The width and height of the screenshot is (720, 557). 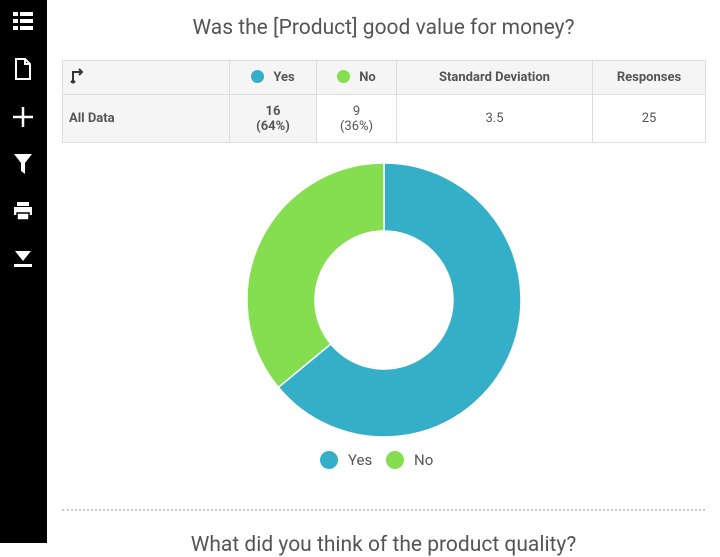 I want to click on separator, so click(x=383, y=510).